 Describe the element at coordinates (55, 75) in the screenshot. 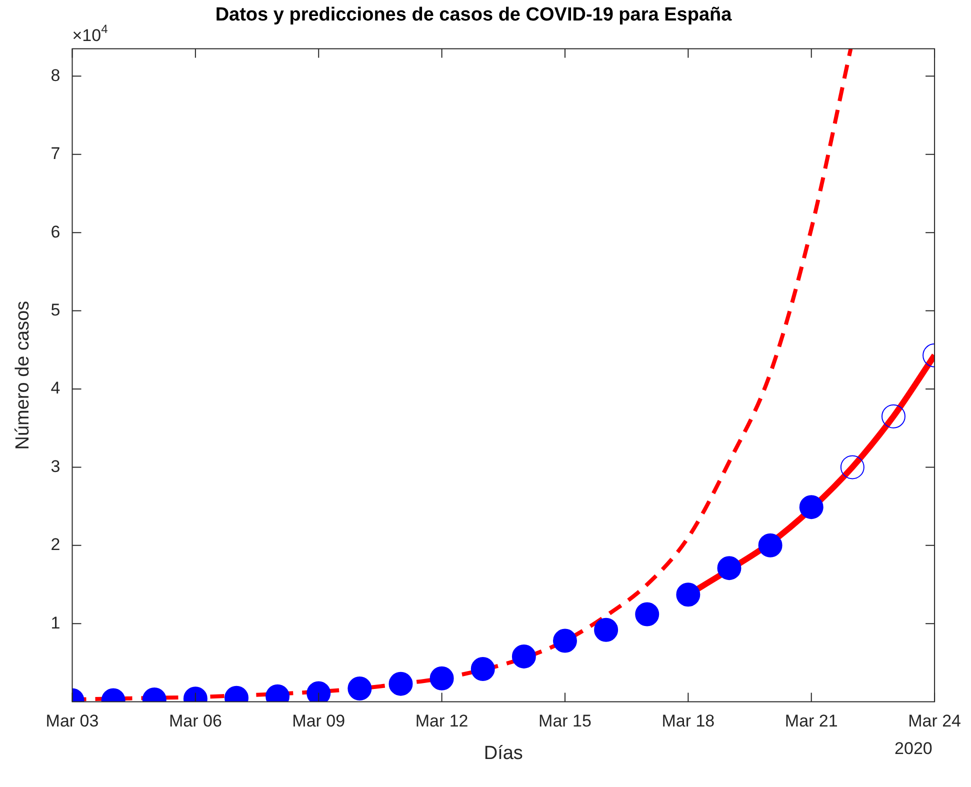

I see `y-tick-label: 8` at that location.